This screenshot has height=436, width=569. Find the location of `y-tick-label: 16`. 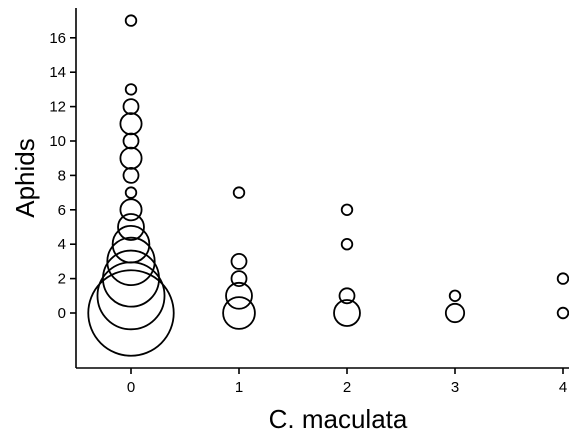

y-tick-label: 16 is located at coordinates (57, 38).